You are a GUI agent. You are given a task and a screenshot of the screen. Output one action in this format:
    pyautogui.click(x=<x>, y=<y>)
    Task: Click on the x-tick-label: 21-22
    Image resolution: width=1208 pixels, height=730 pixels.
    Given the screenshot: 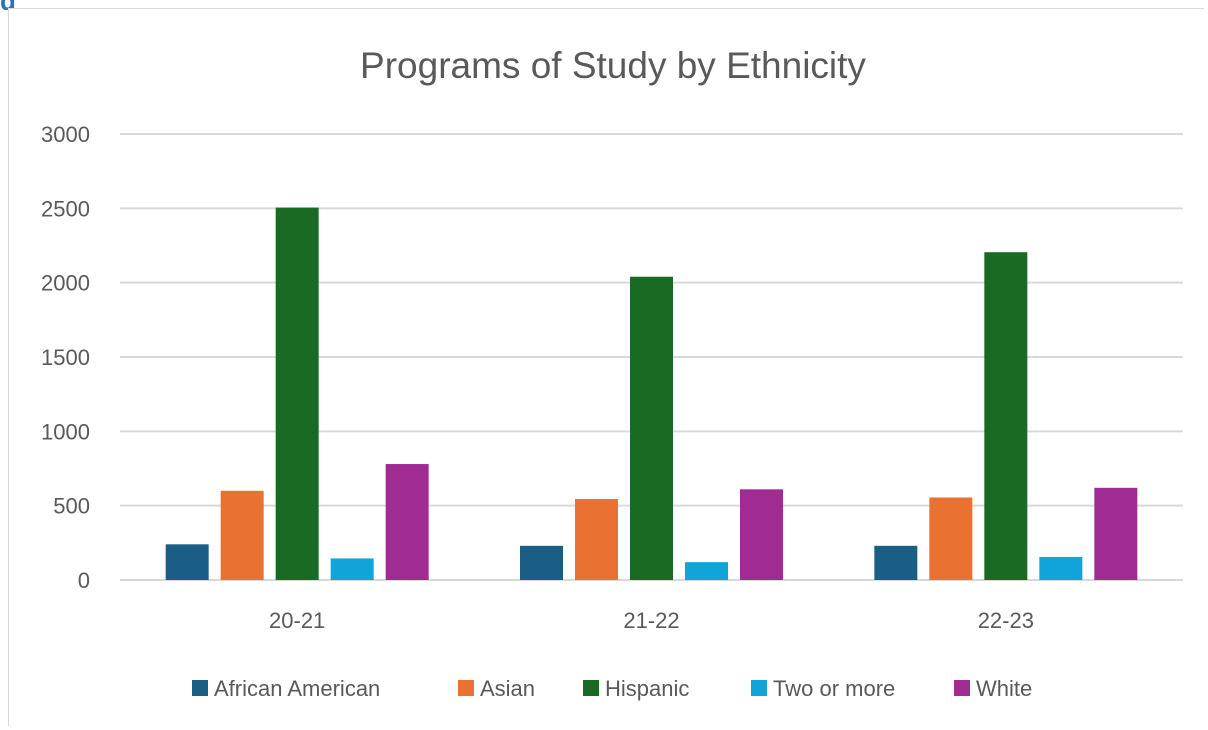 What is the action you would take?
    pyautogui.click(x=651, y=620)
    